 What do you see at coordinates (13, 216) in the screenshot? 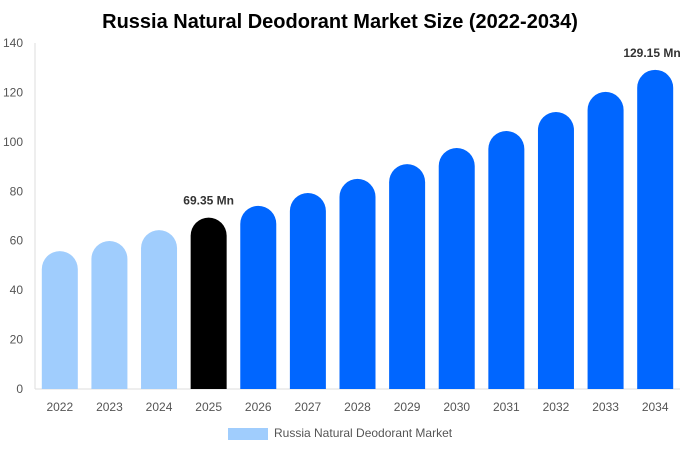
I see `y-axis: 0 20 40 60 80 100 120 140` at bounding box center [13, 216].